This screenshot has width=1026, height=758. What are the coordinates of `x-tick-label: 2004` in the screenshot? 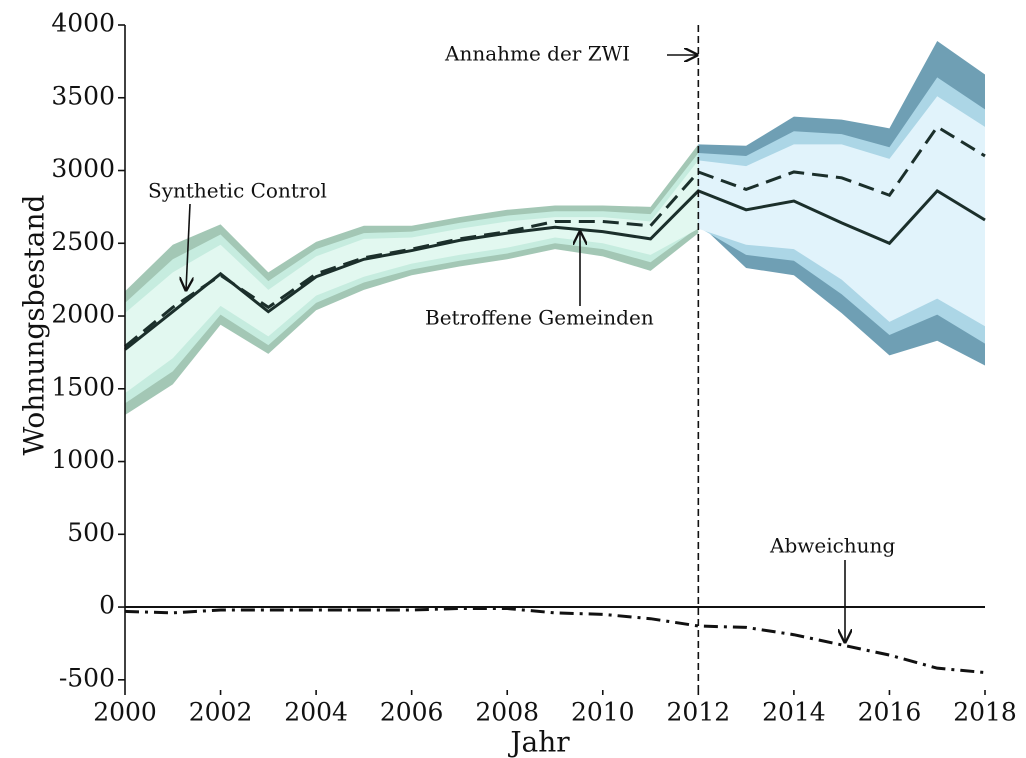 It's located at (316, 712).